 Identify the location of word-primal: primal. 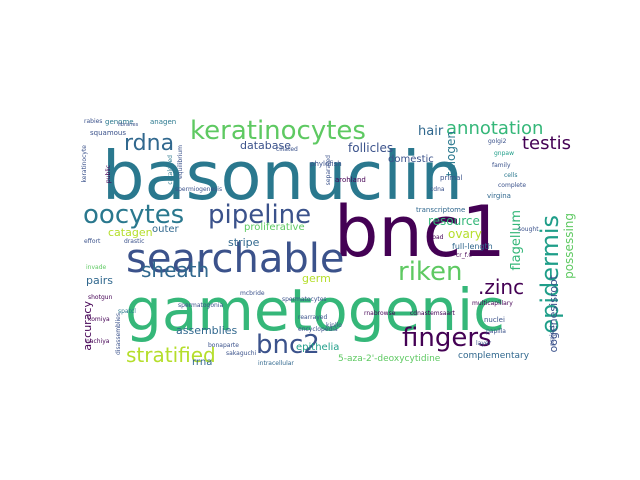
(451, 178).